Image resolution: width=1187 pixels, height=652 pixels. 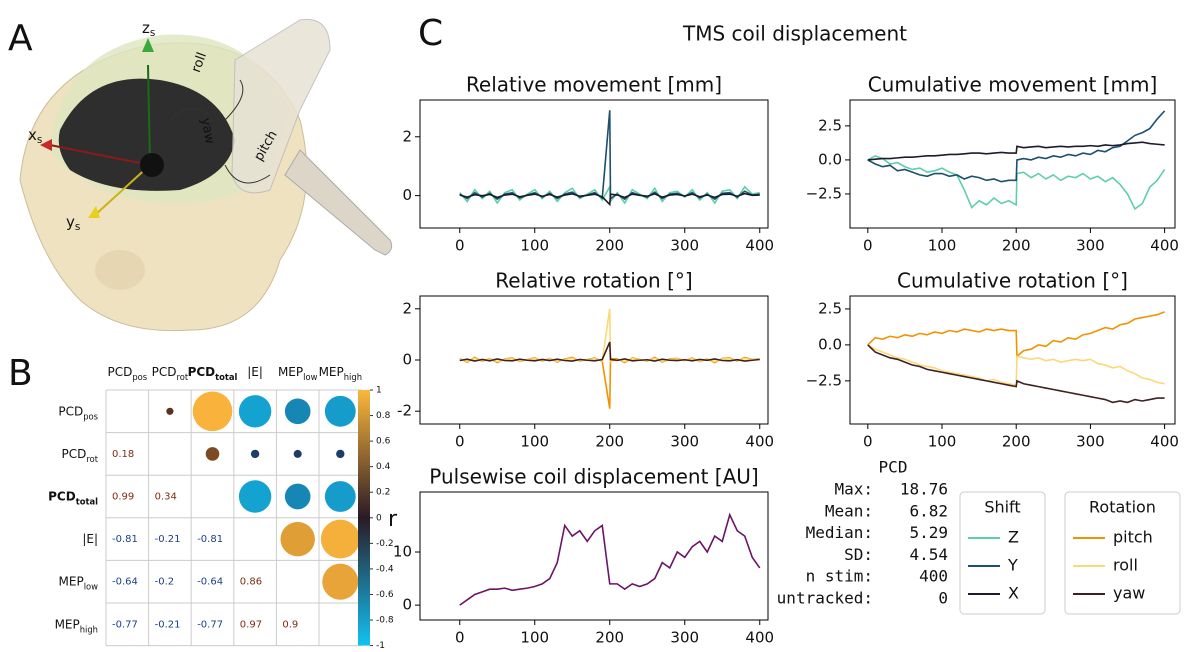 What do you see at coordinates (593, 281) in the screenshot?
I see `chart-title: Relative rotation [°]` at bounding box center [593, 281].